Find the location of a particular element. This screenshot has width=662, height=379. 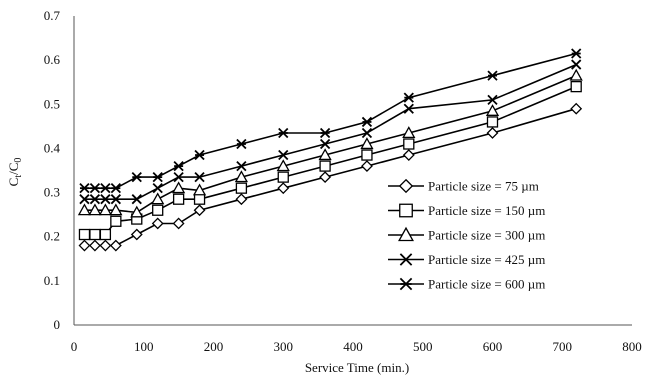

x-tick-label: 200 is located at coordinates (214, 346).